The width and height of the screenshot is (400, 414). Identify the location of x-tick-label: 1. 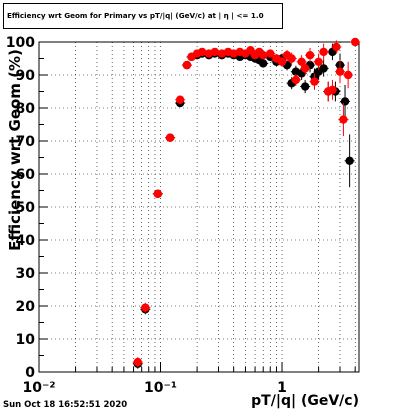
(282, 388).